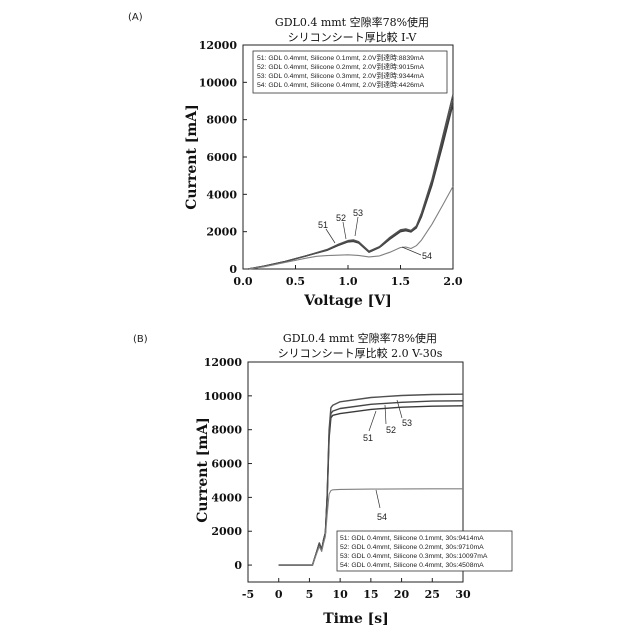 The width and height of the screenshot is (640, 640). What do you see at coordinates (347, 281) in the screenshot?
I see `x-tick-label: 1.0` at bounding box center [347, 281].